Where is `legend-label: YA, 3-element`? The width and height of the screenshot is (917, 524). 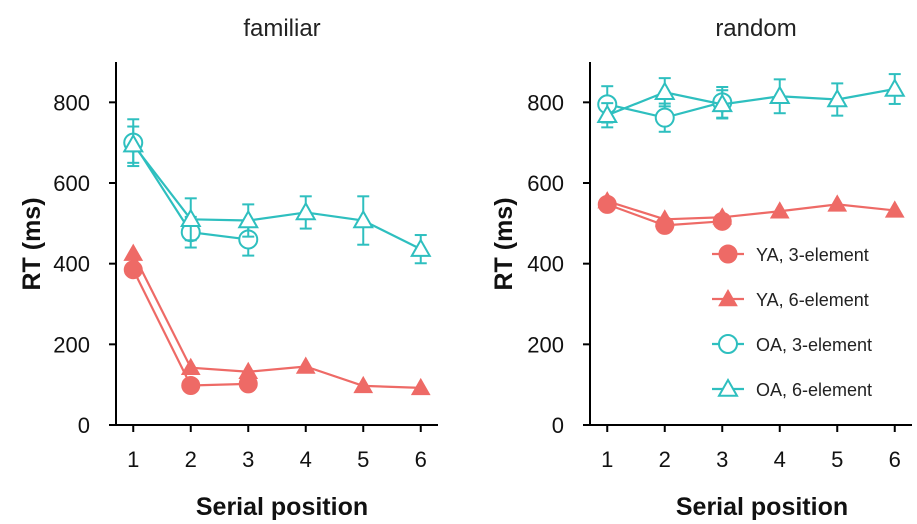
legend-label: YA, 3-element is located at coordinates (812, 255).